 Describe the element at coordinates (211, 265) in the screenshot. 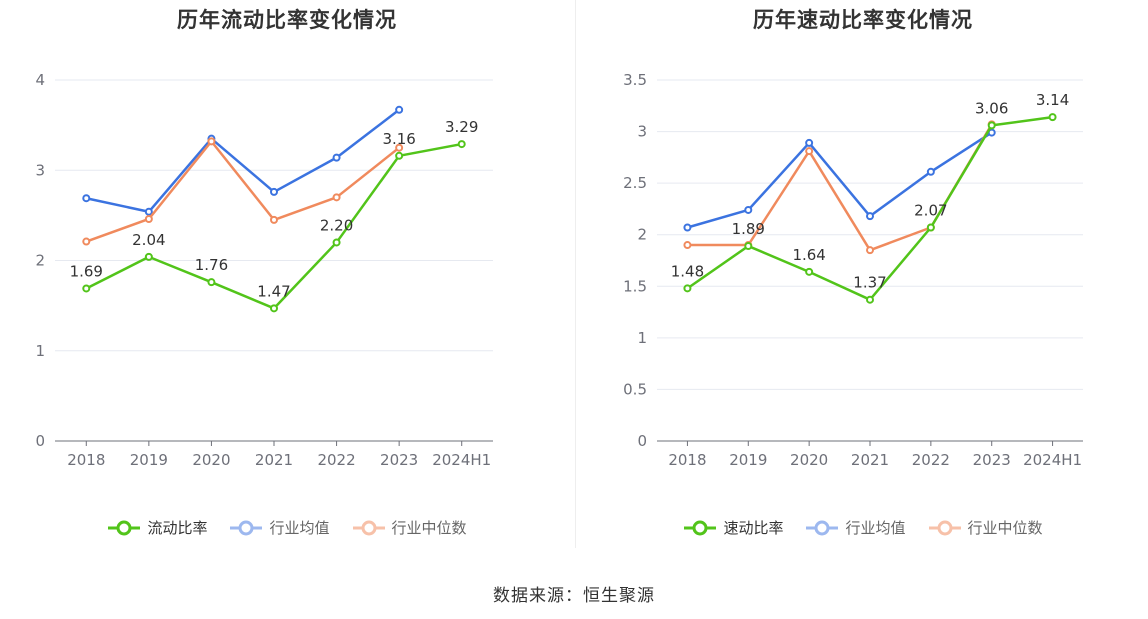

I see `data-label: 1.76` at that location.